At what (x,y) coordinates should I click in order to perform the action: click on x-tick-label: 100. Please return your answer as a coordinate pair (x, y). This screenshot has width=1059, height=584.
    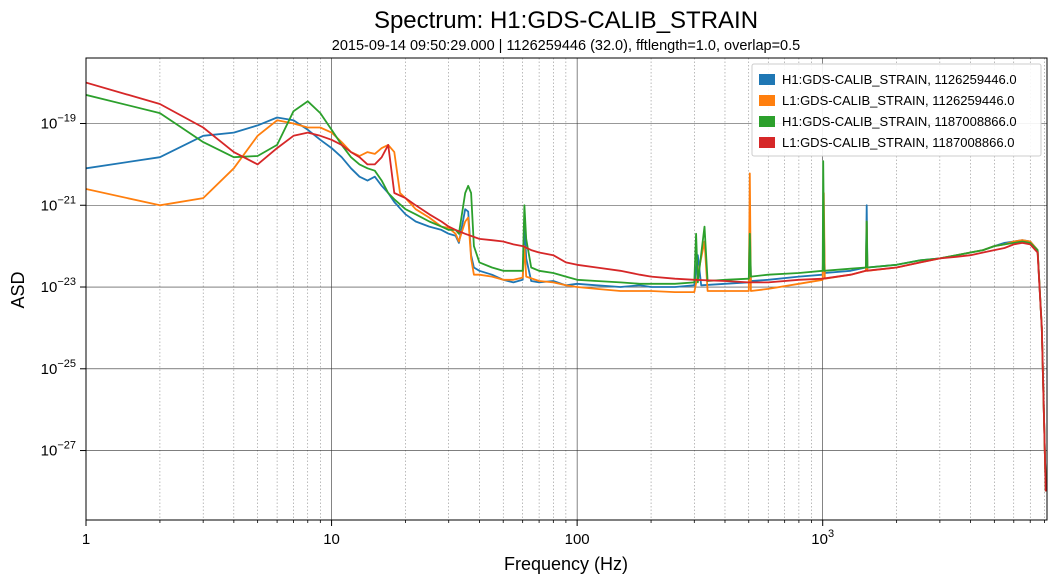
    Looking at the image, I should click on (577, 539).